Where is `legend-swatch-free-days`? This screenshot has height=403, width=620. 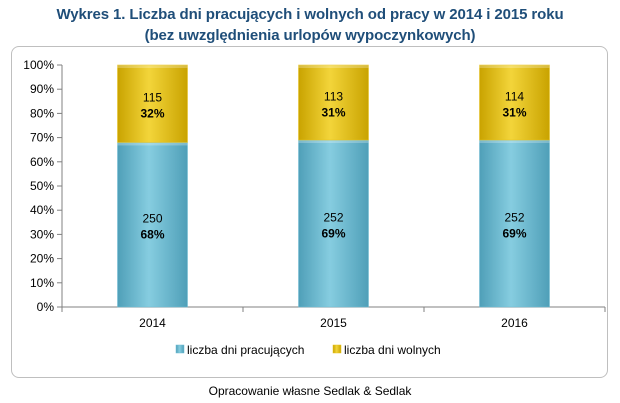
legend-swatch-free-days is located at coordinates (337, 349).